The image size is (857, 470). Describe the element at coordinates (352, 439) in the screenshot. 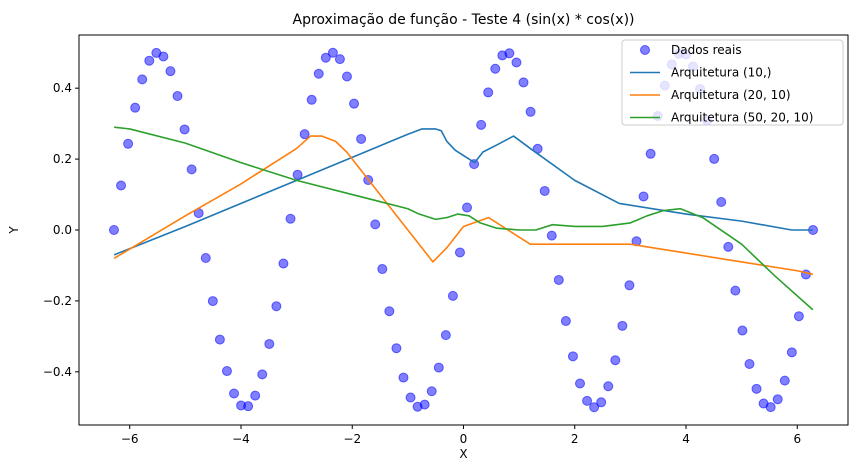

I see `x-tick-label: −2` at that location.